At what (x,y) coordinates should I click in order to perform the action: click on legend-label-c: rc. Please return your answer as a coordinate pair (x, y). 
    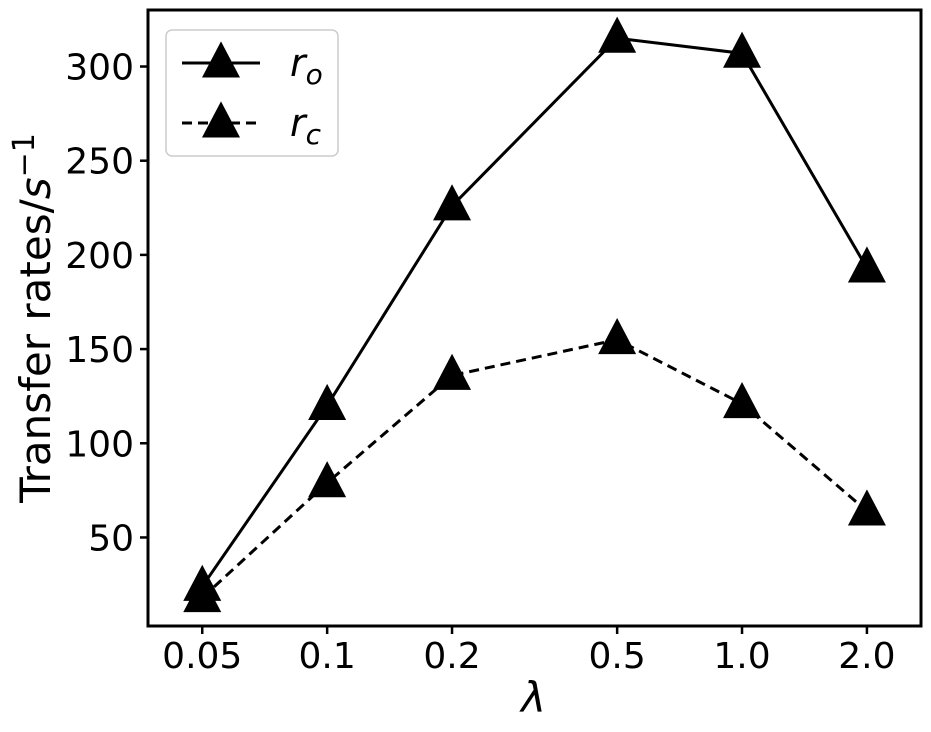
    Looking at the image, I should click on (306, 126).